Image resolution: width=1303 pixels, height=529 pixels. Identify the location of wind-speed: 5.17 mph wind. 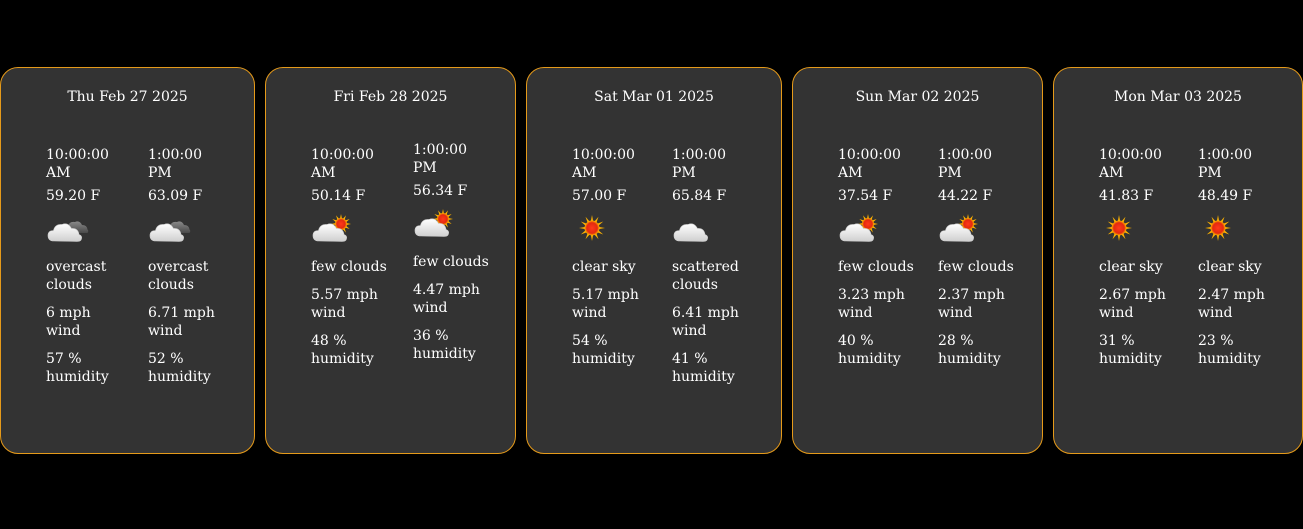
(605, 304).